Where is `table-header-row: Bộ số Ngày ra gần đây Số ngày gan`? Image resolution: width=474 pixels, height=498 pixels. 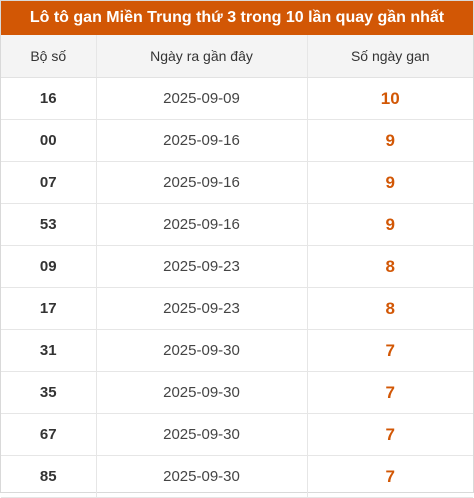 table-header-row: Bộ số Ngày ra gần đây Số ngày gan is located at coordinates (237, 56).